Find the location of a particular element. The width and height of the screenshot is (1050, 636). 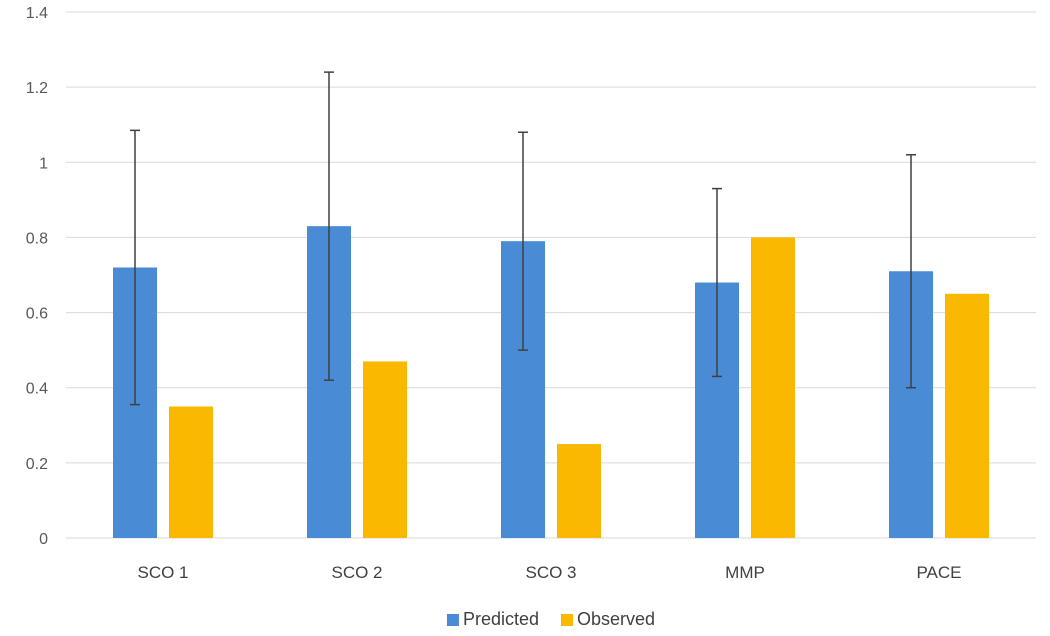

y-tick-label: 0.8 is located at coordinates (37, 238).